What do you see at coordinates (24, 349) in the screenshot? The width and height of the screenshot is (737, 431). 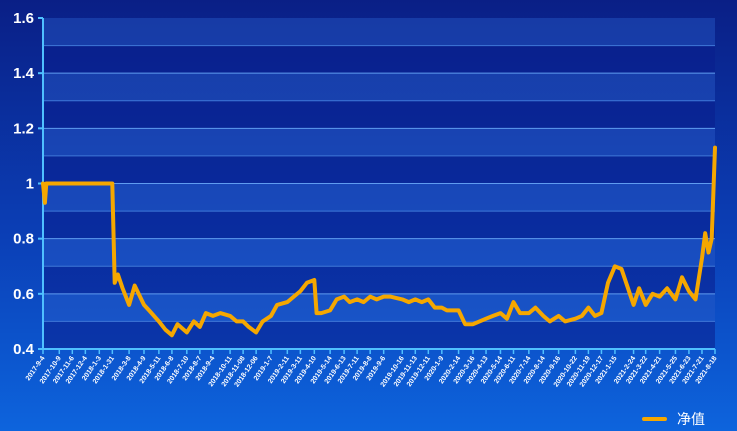 I see `y-tick-label: 0.4` at bounding box center [24, 349].